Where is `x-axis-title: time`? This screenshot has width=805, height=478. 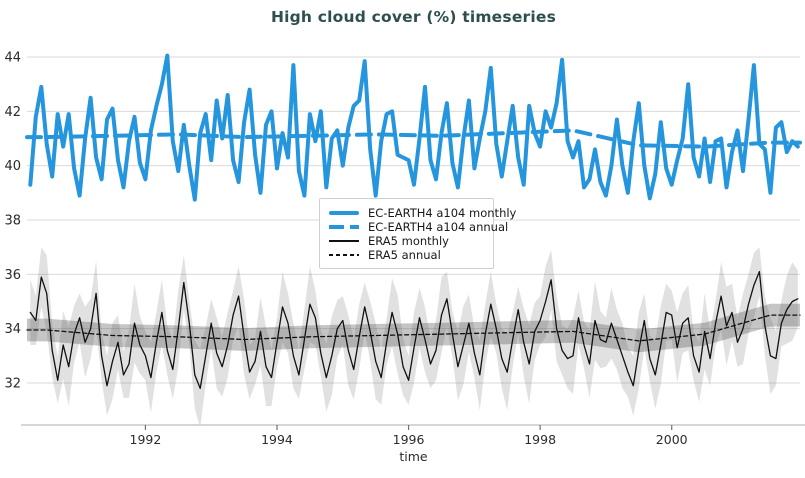
x-axis-title: time is located at coordinates (413, 456).